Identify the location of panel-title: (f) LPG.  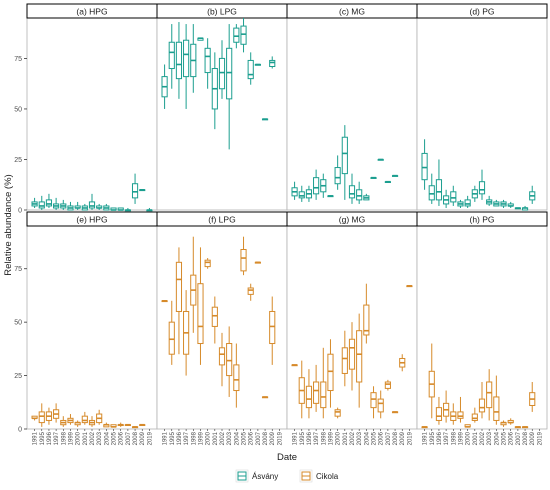
(221, 220).